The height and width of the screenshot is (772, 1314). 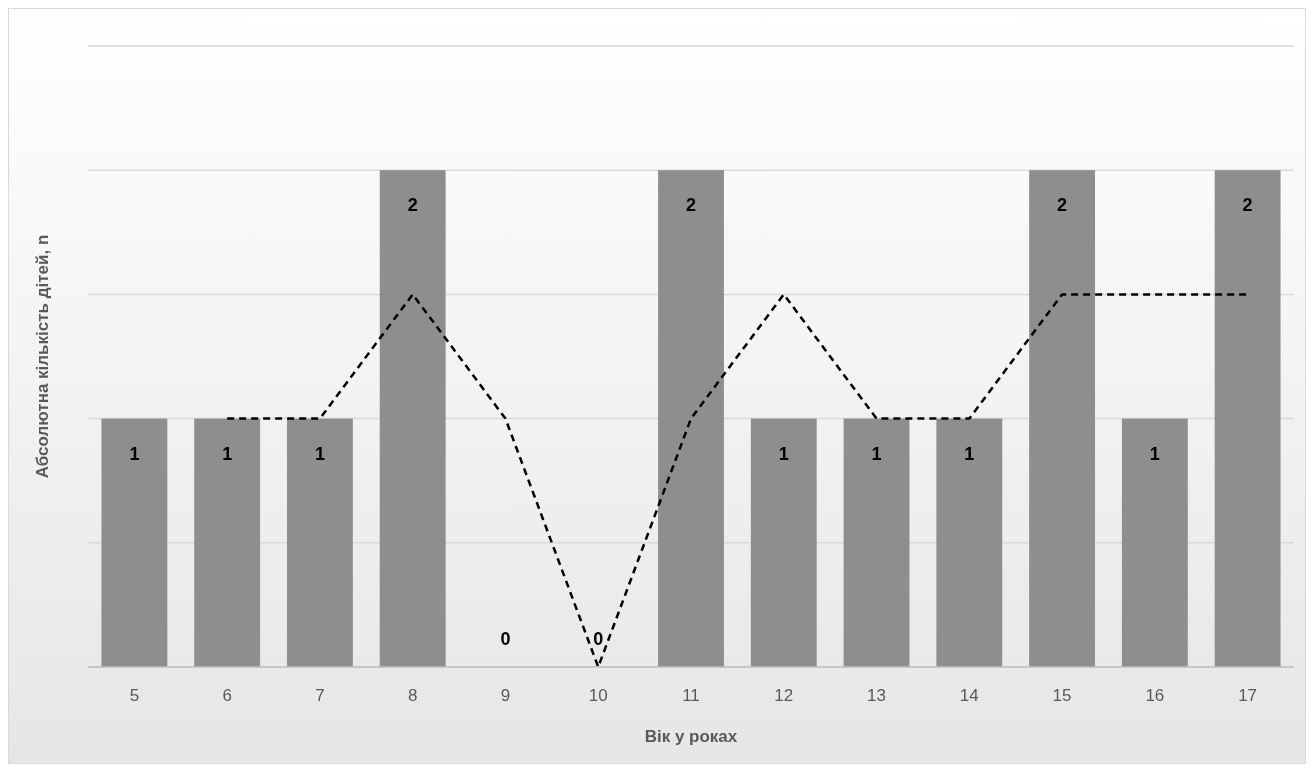 What do you see at coordinates (598, 695) in the screenshot?
I see `x-tick-label: 10` at bounding box center [598, 695].